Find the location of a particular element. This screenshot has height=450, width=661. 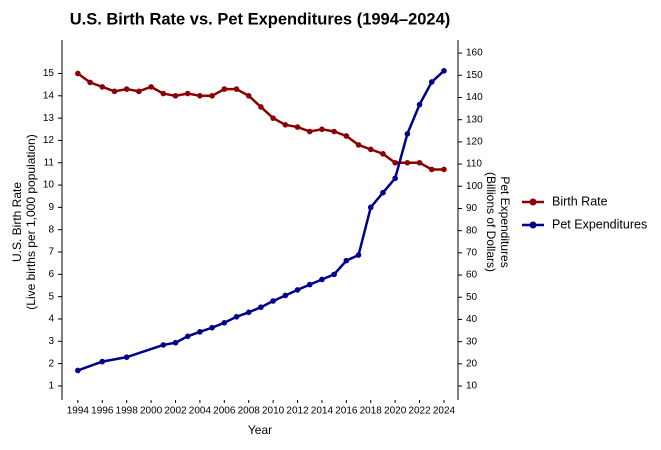

y-tick-label: 4 is located at coordinates (51, 319).